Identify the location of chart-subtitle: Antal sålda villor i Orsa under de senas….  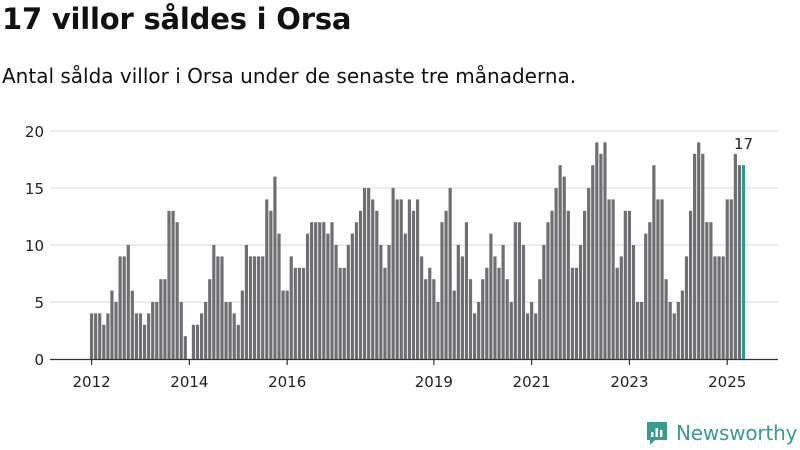
(289, 76).